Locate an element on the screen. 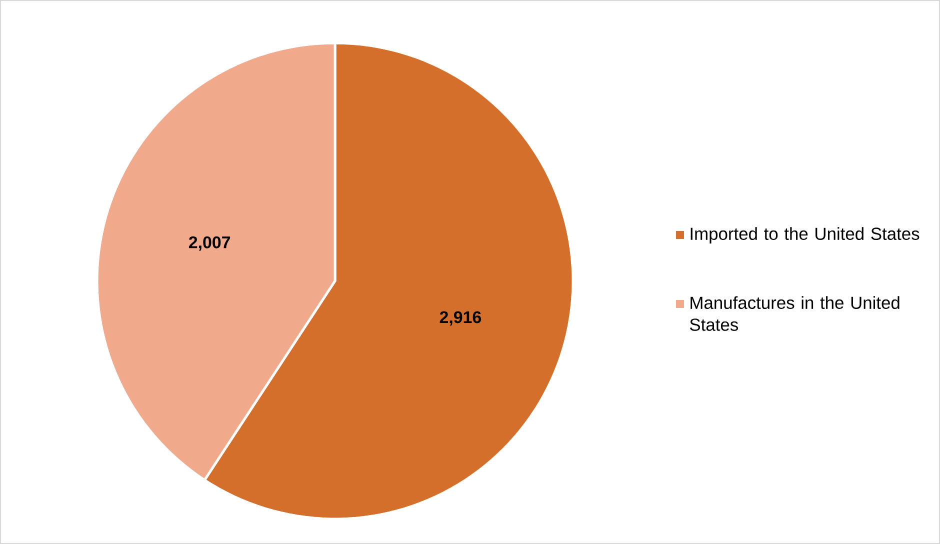 The height and width of the screenshot is (544, 940). legend-label: Imported to the United States is located at coordinates (805, 235).